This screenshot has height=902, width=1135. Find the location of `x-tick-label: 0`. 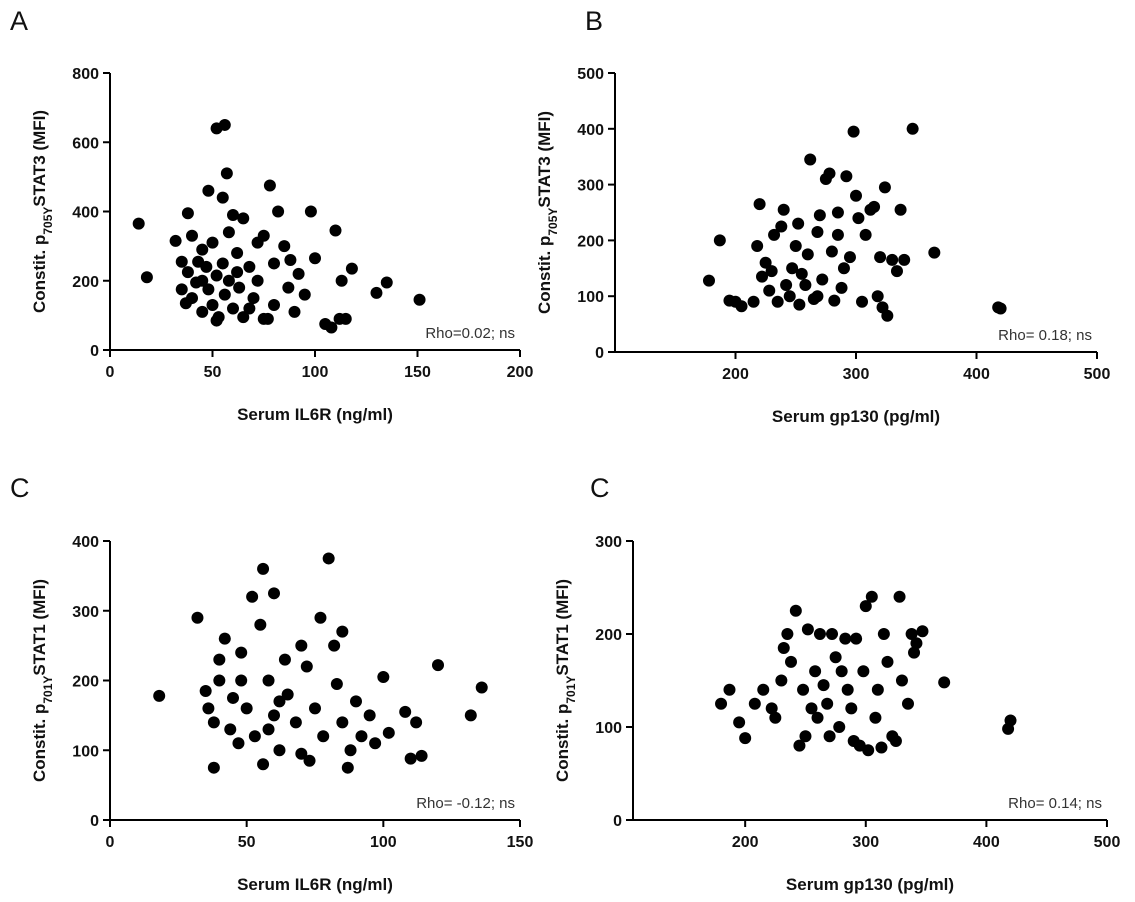

x-tick-label: 0 is located at coordinates (110, 372).